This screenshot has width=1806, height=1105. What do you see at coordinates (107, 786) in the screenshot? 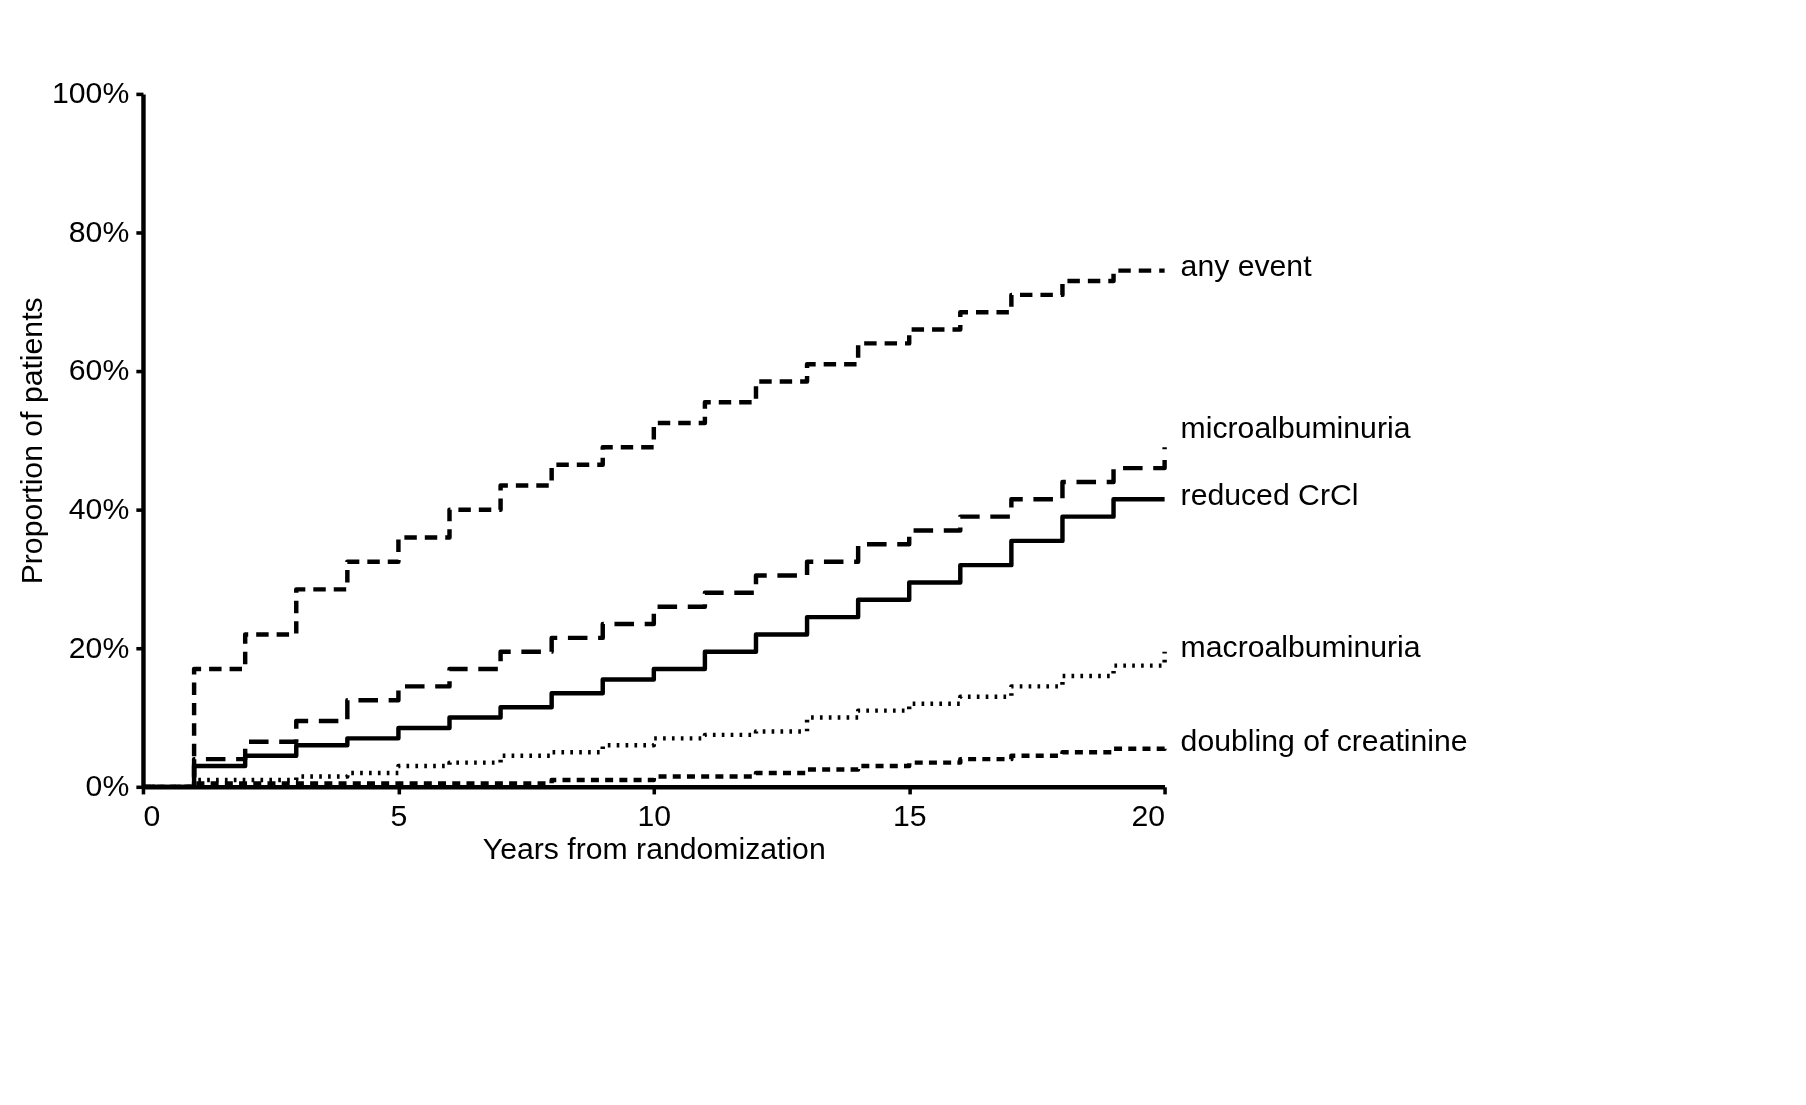
I see `y-tick-label: 0%` at bounding box center [107, 786].